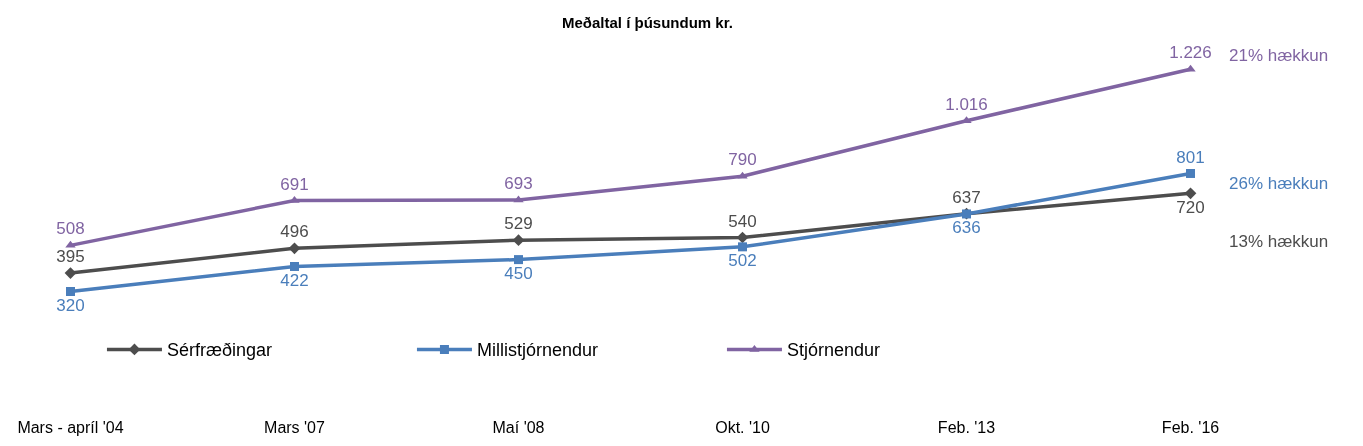 This screenshot has width=1363, height=446. I want to click on legend-label: Stjórnendur, so click(833, 350).